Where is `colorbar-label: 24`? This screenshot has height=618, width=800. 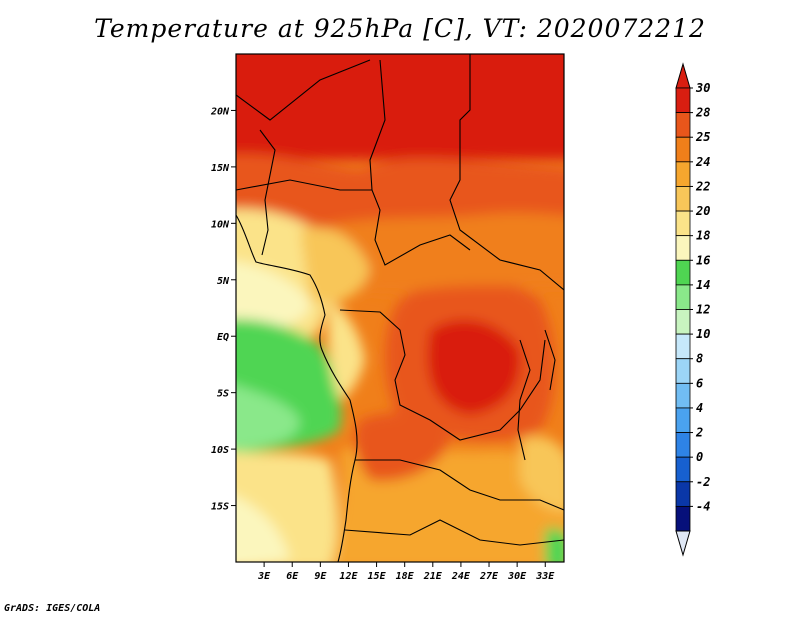
colorbar-label: 24 is located at coordinates (702, 162).